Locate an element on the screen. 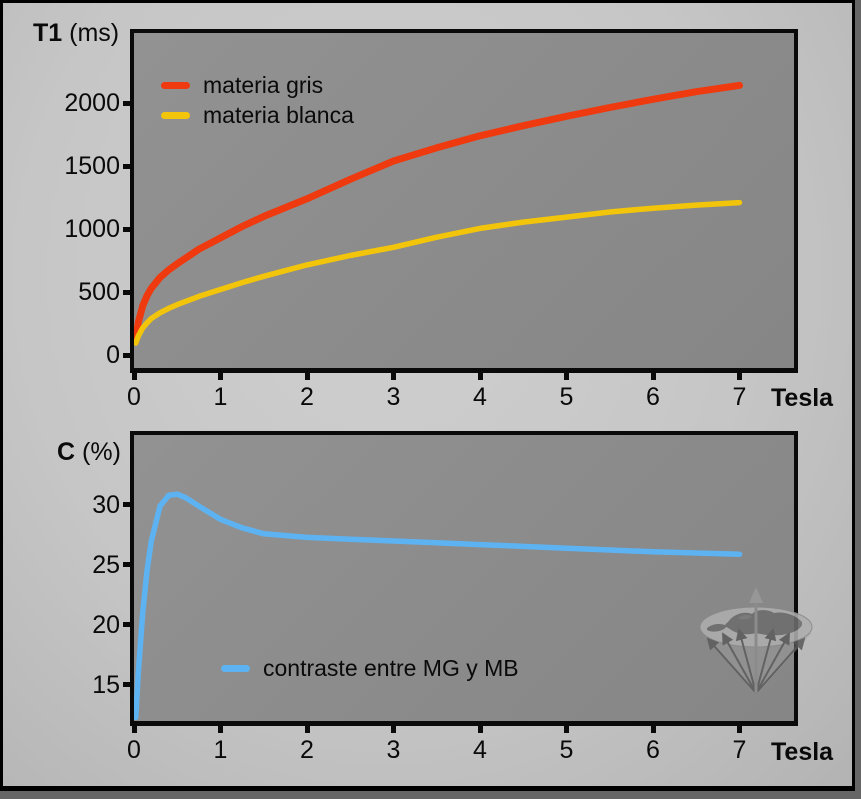 The width and height of the screenshot is (861, 799). t1-axis-title-bold: T1 is located at coordinates (48, 33).